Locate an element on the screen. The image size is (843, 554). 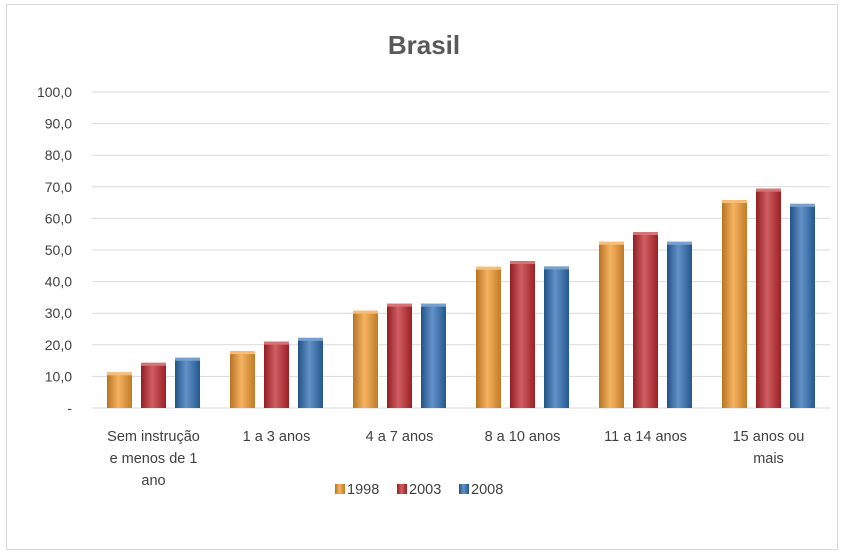
legend: 1998 2003 2008 is located at coordinates (419, 490).